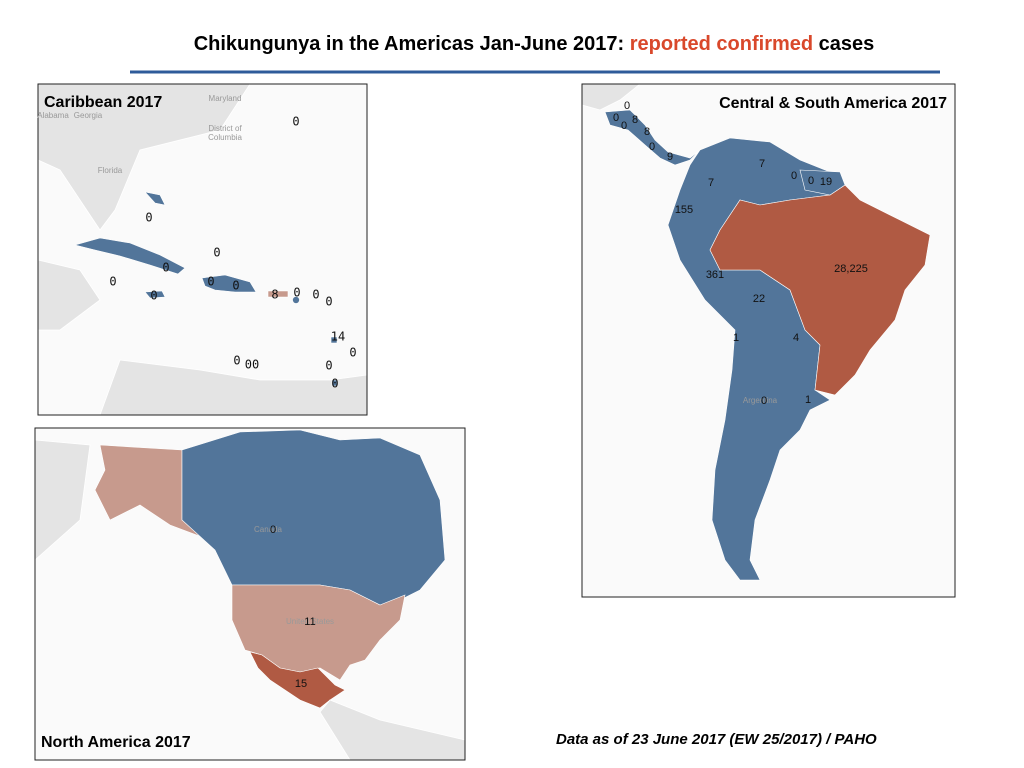  What do you see at coordinates (826, 182) in the screenshot?
I see `case-count: 19` at bounding box center [826, 182].